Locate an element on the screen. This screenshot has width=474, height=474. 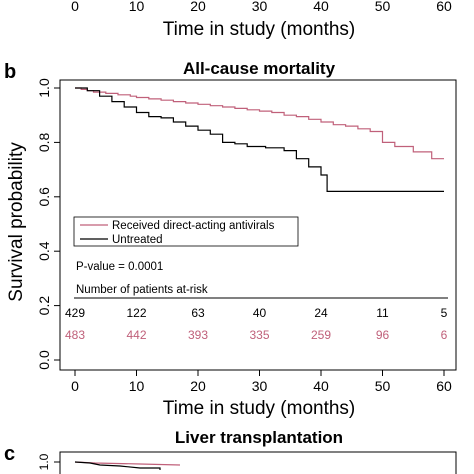
at-risk-treated-cell: 483 is located at coordinates (75, 335).